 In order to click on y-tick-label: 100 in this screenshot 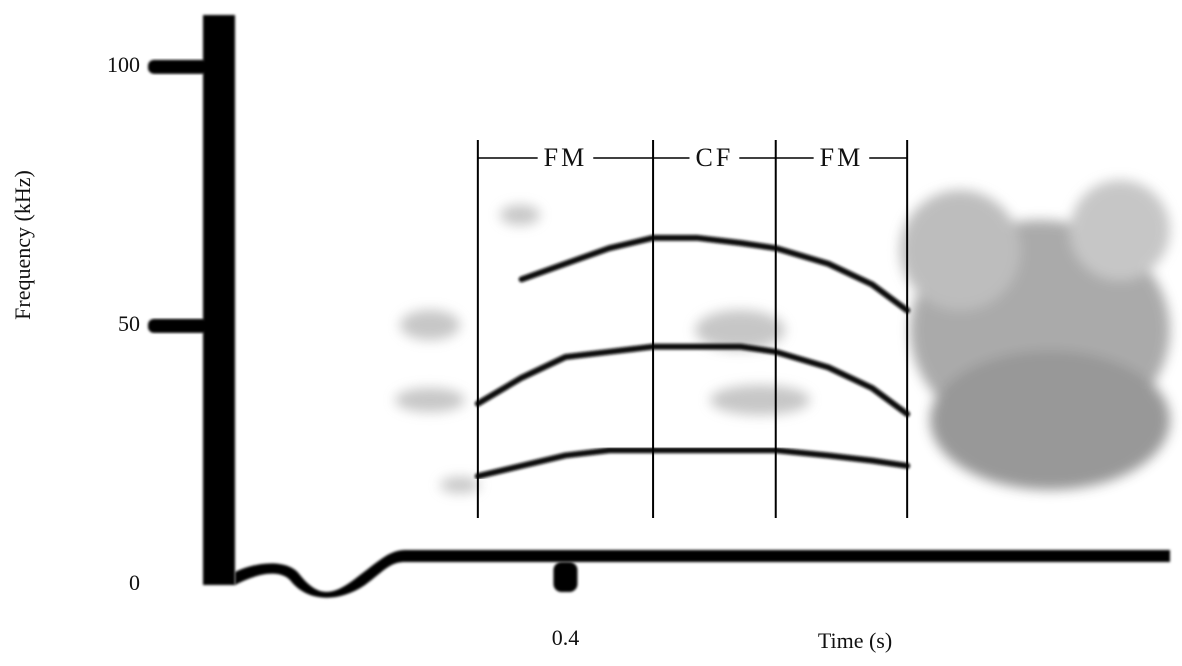, I will do `click(123, 64)`.